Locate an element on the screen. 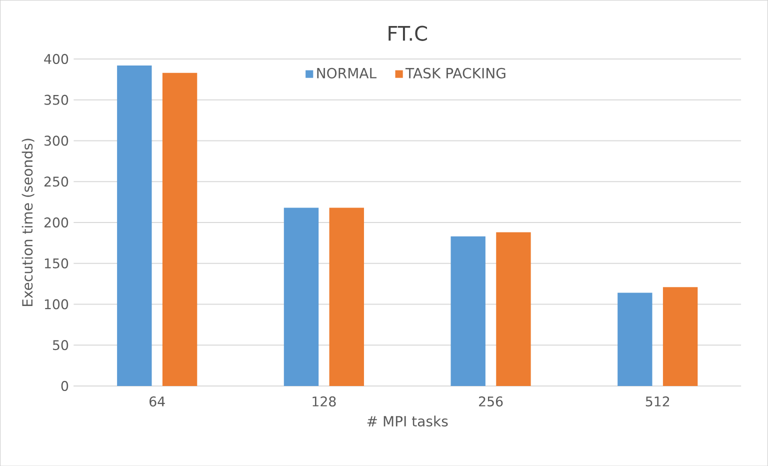  x-tick-label: 512 is located at coordinates (658, 401).